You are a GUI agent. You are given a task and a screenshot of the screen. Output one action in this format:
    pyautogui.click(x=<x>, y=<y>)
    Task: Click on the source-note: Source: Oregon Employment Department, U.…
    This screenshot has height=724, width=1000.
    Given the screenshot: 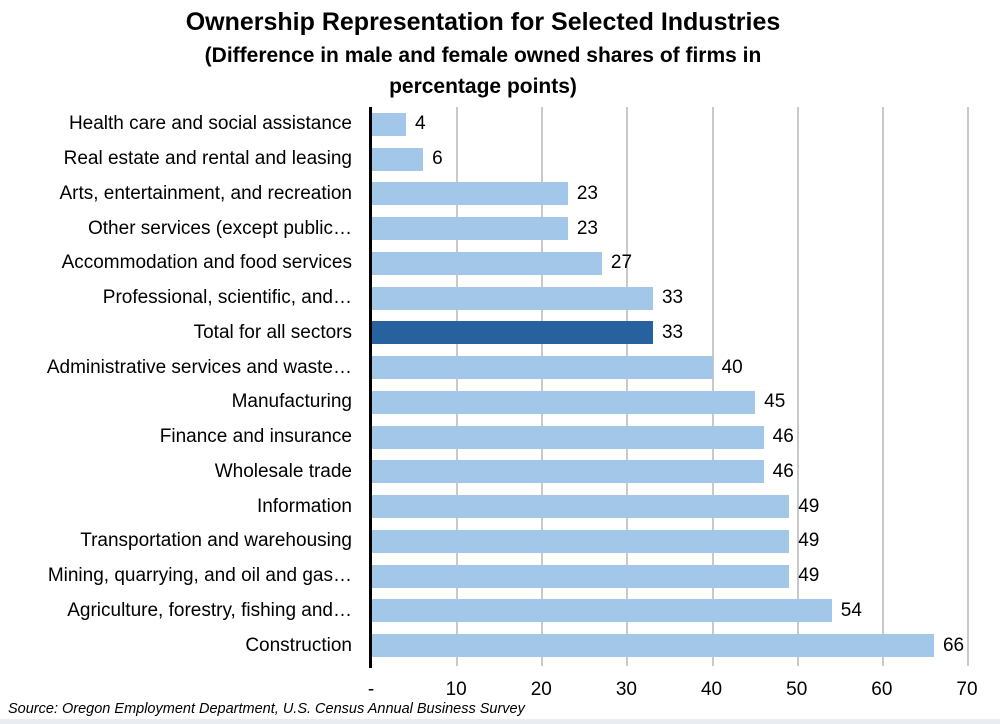 What is the action you would take?
    pyautogui.click(x=266, y=709)
    